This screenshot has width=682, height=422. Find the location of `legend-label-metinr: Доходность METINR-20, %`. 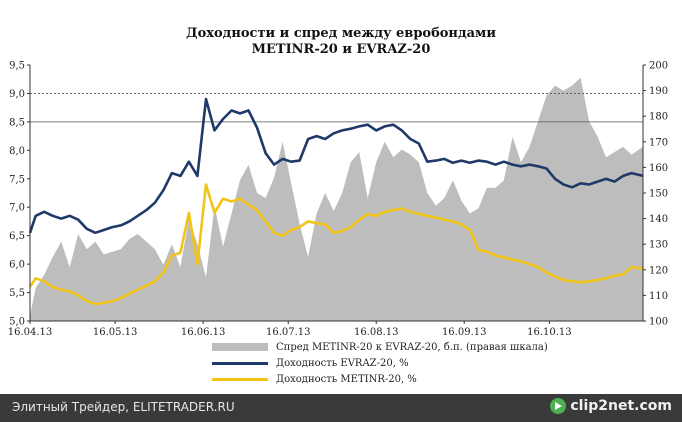

legend-label-metinr: Доходность METINR-20, % is located at coordinates (346, 379).